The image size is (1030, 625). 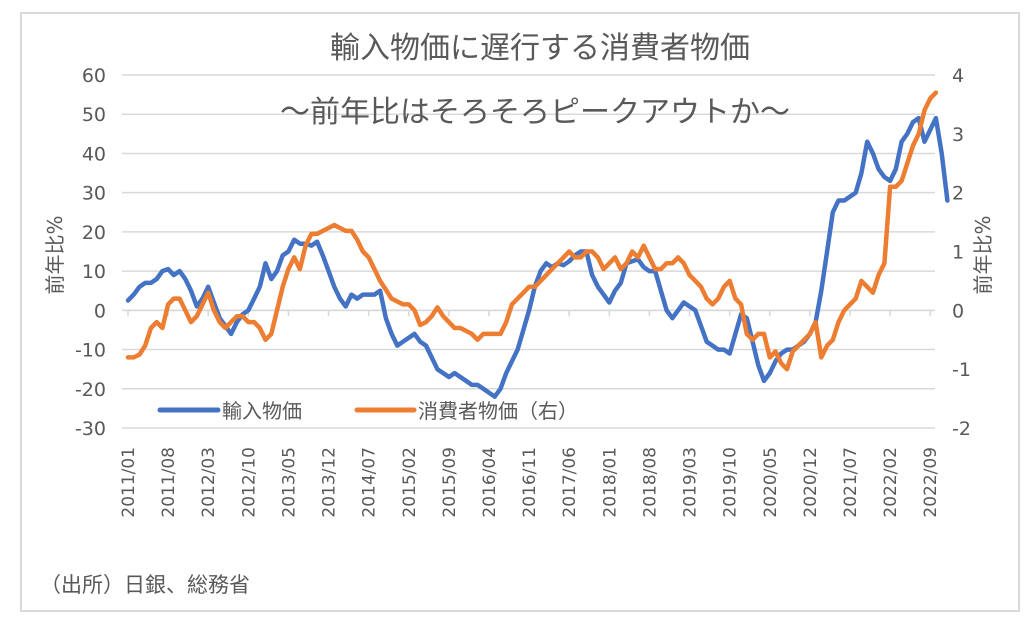 What do you see at coordinates (498, 411) in the screenshot?
I see `legend-label-cpi: 消費者物価（右）` at bounding box center [498, 411].